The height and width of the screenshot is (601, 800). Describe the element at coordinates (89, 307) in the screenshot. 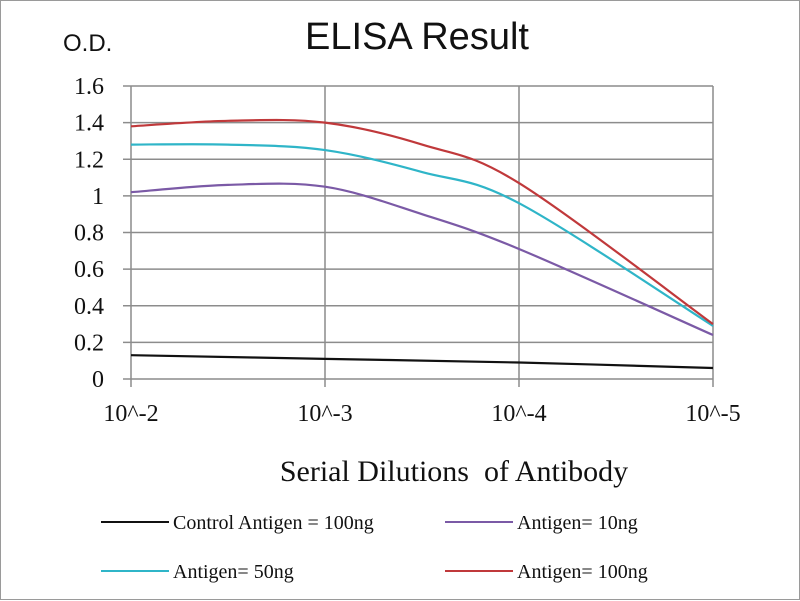

I see `y-tick-label: 0.4` at that location.